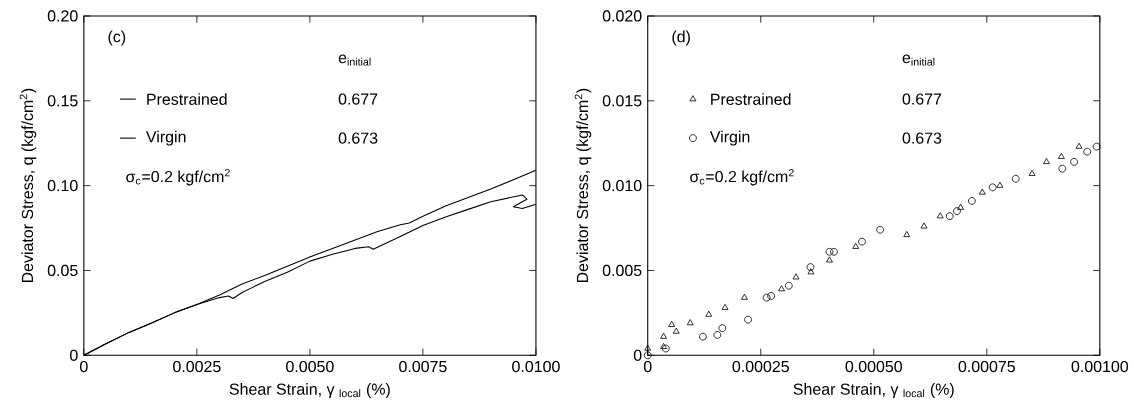 The height and width of the screenshot is (416, 1134). I want to click on y-tick-label: 0.005, so click(622, 270).